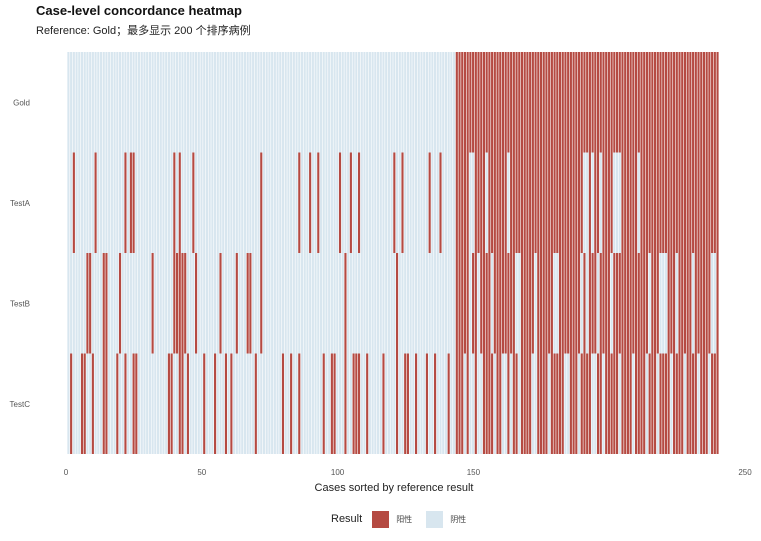  Describe the element at coordinates (474, 472) in the screenshot. I see `x-tick-150: 150` at that location.